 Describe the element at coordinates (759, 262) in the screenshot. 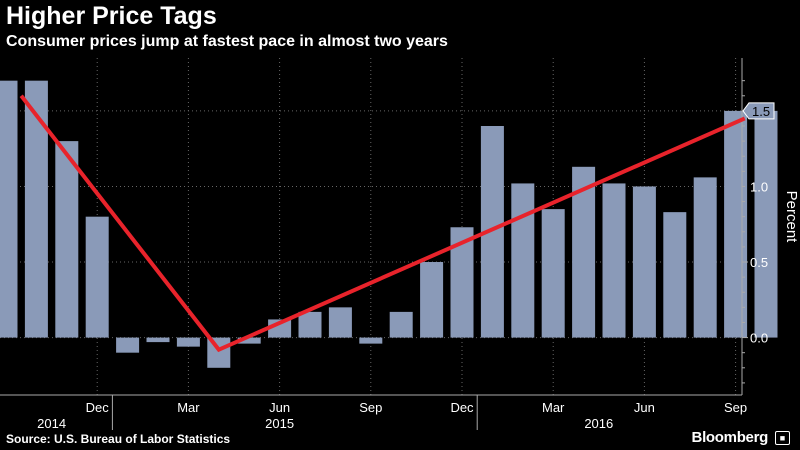

I see `y-tick-label: 0.5` at that location.